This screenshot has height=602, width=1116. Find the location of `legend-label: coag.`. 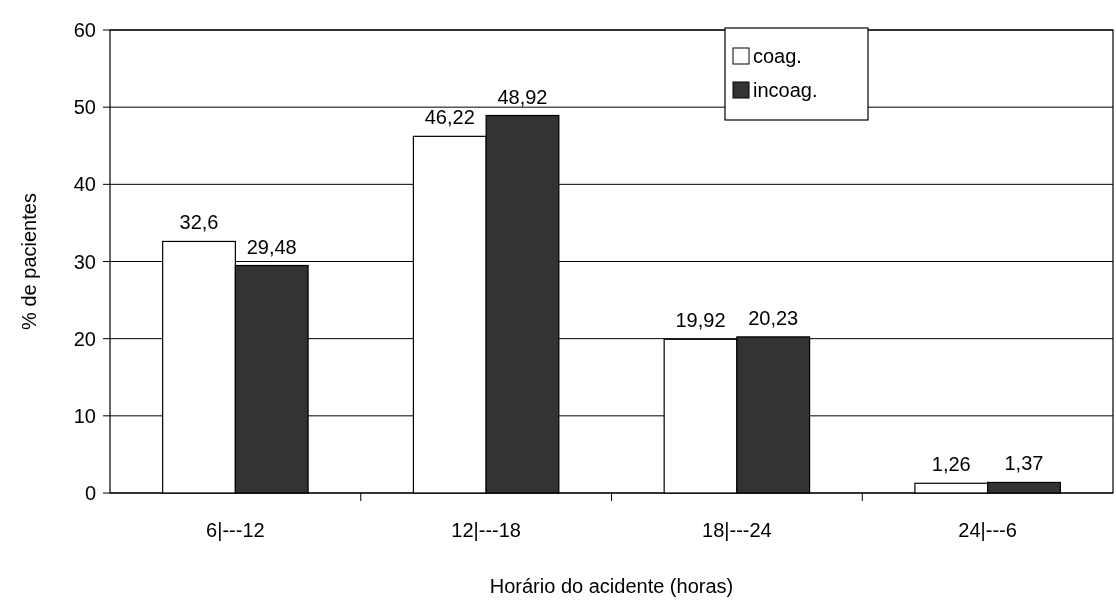

legend-label: coag. is located at coordinates (777, 56).